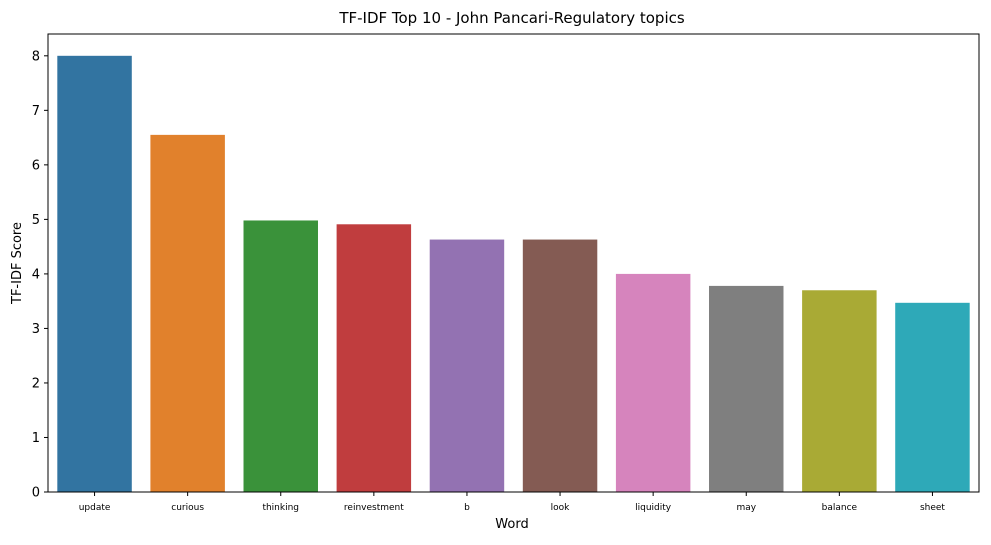 Image resolution: width=991 pixels, height=545 pixels. I want to click on y-tick-label: 7, so click(36, 111).